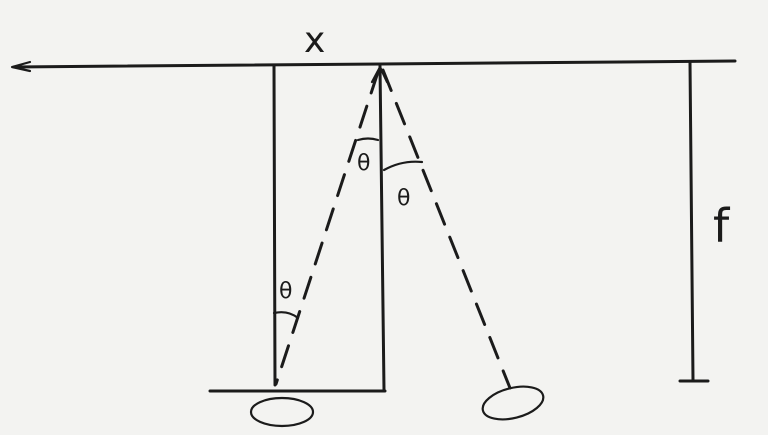 The width and height of the screenshot is (768, 435). Describe the element at coordinates (368, 139) in the screenshot. I see `angle-arc-top-left` at that location.